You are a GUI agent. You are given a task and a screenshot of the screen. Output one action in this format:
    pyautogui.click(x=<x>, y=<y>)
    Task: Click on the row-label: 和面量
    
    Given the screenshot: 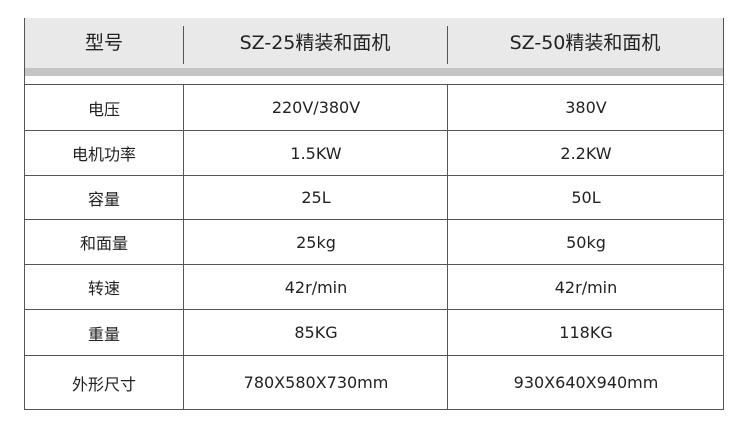 What is the action you would take?
    pyautogui.click(x=103, y=243)
    